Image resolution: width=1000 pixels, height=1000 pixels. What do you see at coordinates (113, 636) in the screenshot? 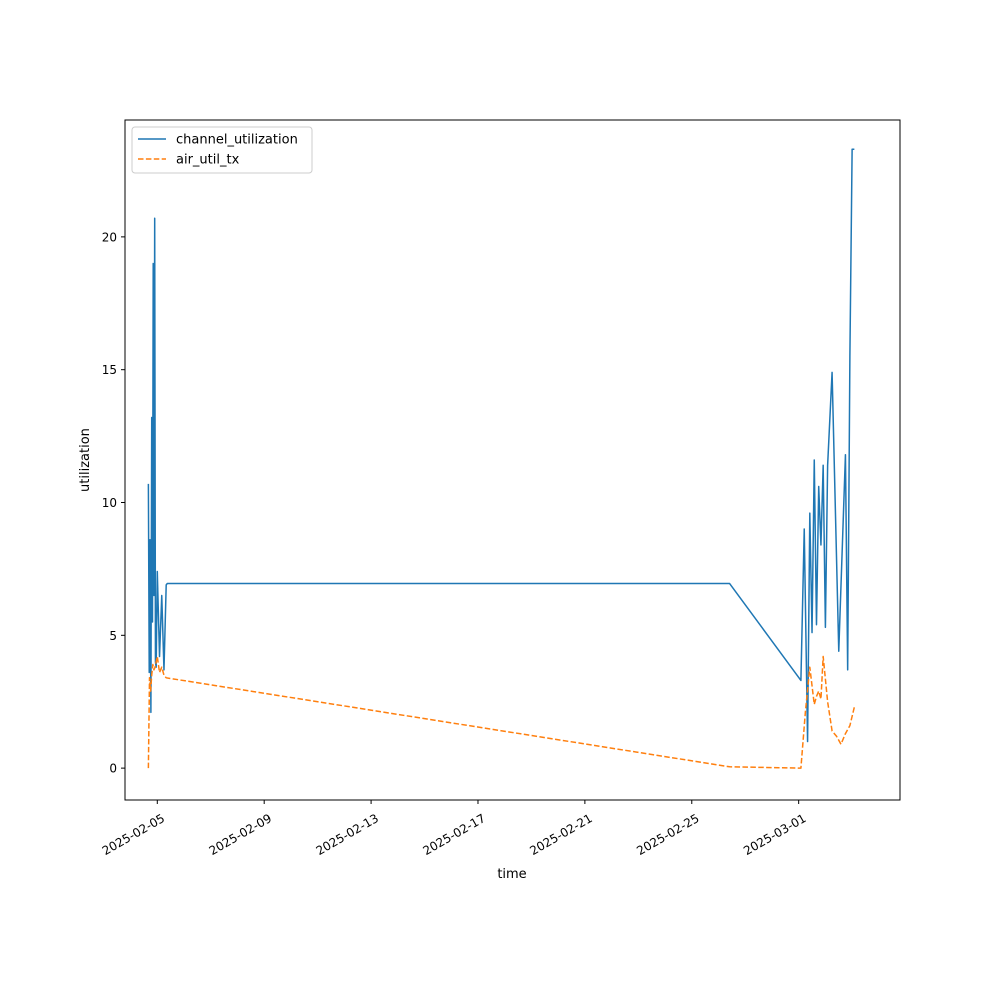
I see `y-tick-label: 5` at bounding box center [113, 636].